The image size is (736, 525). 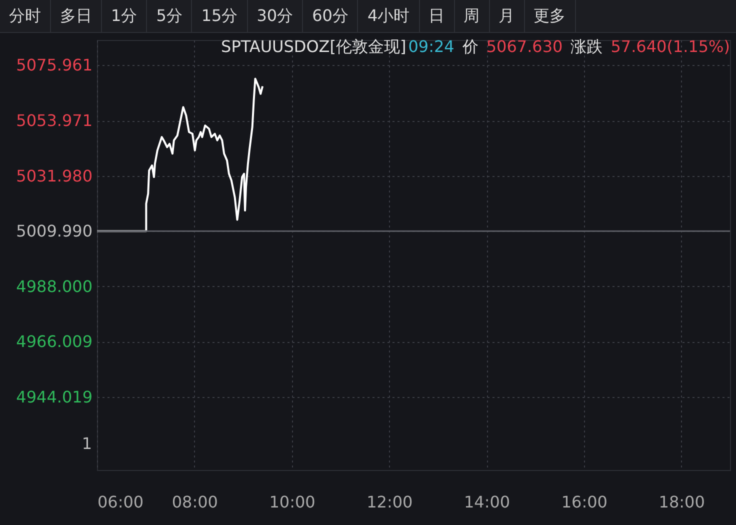 I want to click on text: 1, so click(x=86, y=443).